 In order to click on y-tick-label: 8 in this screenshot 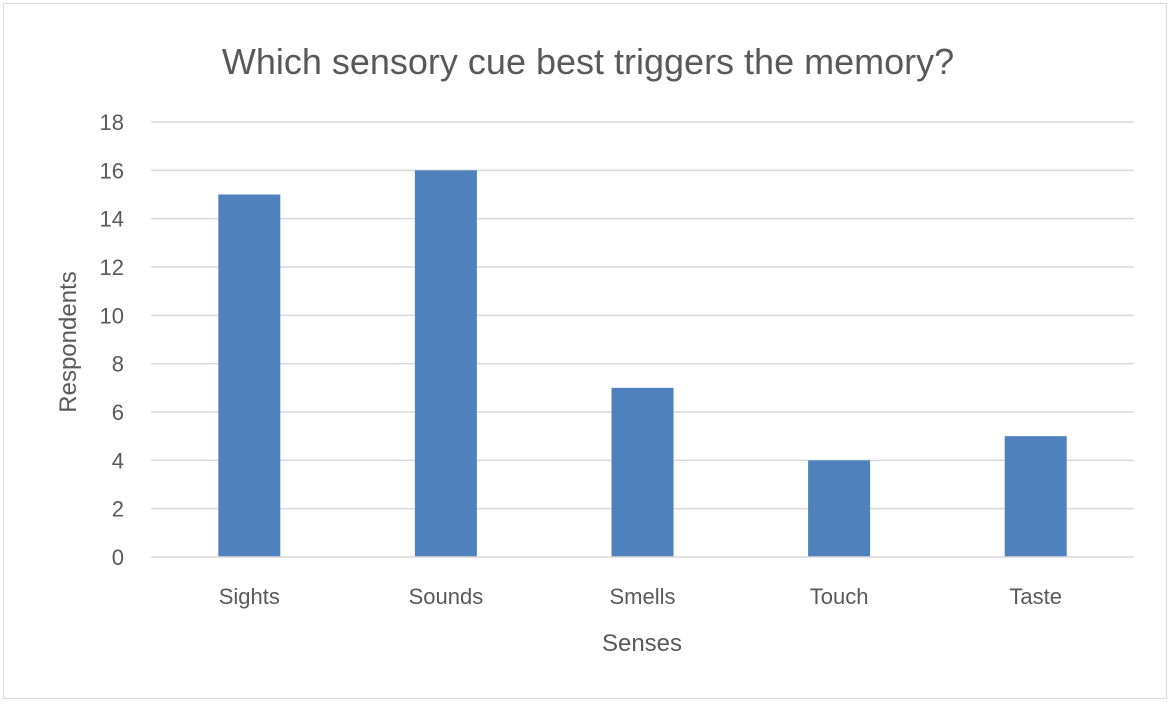, I will do `click(118, 364)`.